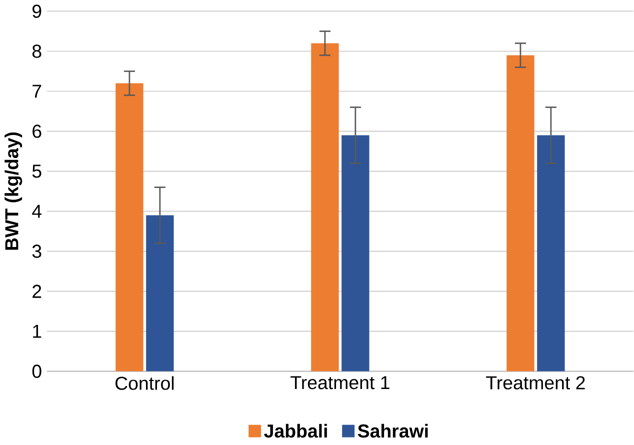  I want to click on x-tick-label: Control, so click(145, 383).